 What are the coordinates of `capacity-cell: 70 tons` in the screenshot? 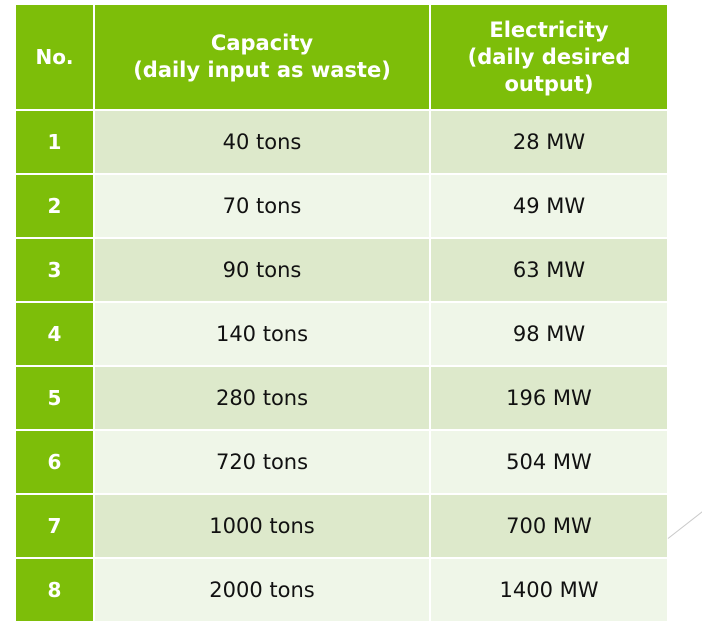 It's located at (262, 206).